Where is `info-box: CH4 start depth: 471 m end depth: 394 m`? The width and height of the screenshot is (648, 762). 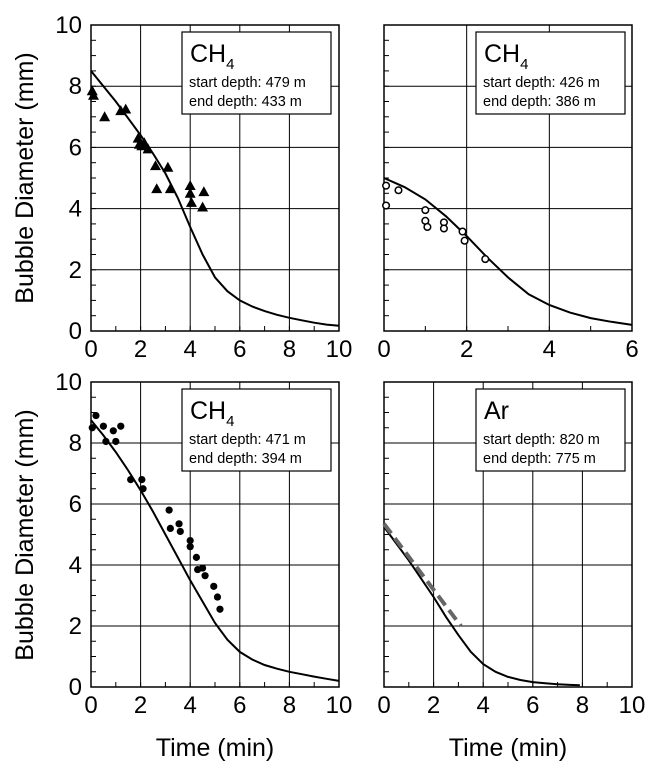 info-box: CH4 start depth: 471 m end depth: 394 m is located at coordinates (256, 430).